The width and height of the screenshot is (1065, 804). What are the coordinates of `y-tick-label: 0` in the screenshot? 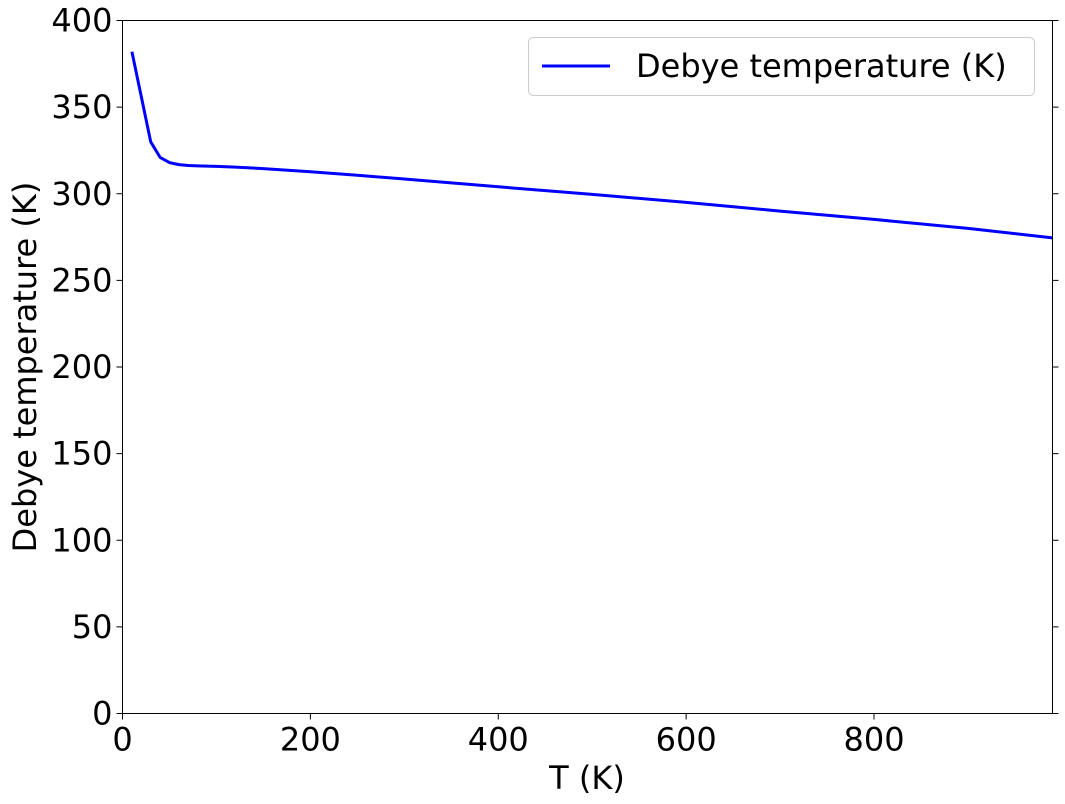 It's located at (102, 714).